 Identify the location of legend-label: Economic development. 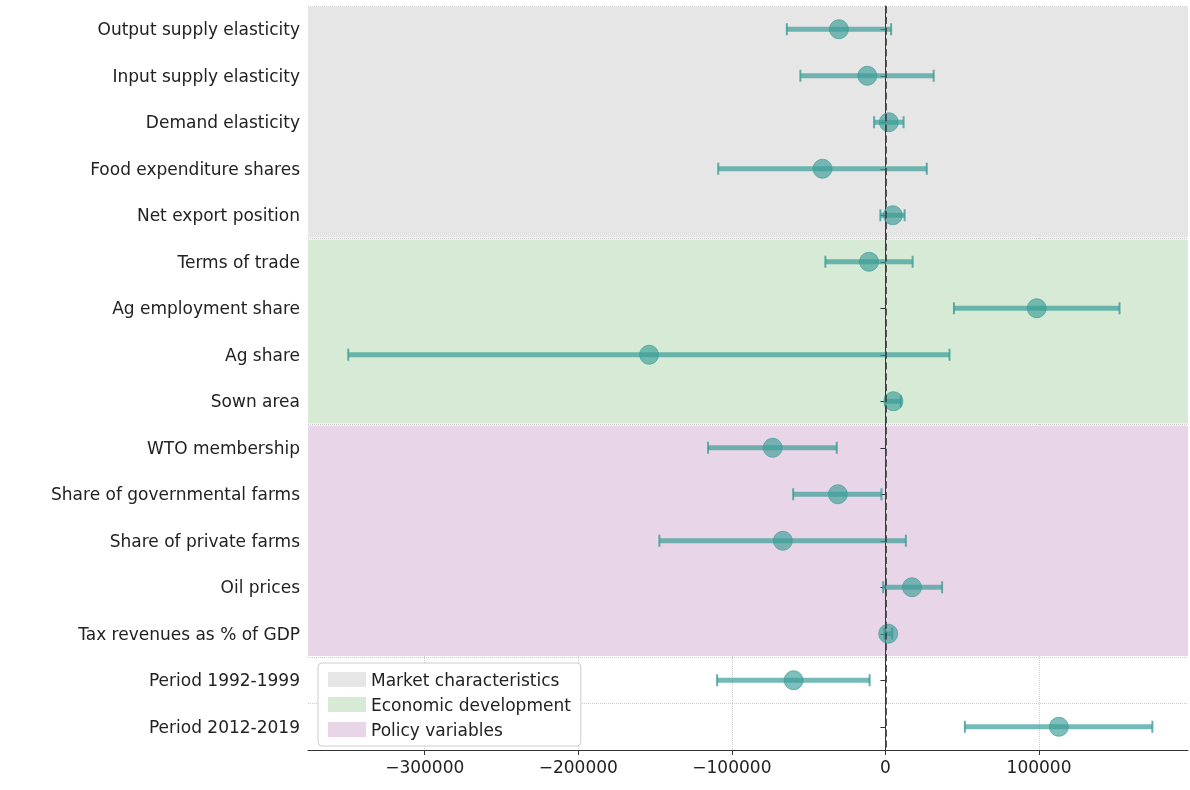
(471, 704).